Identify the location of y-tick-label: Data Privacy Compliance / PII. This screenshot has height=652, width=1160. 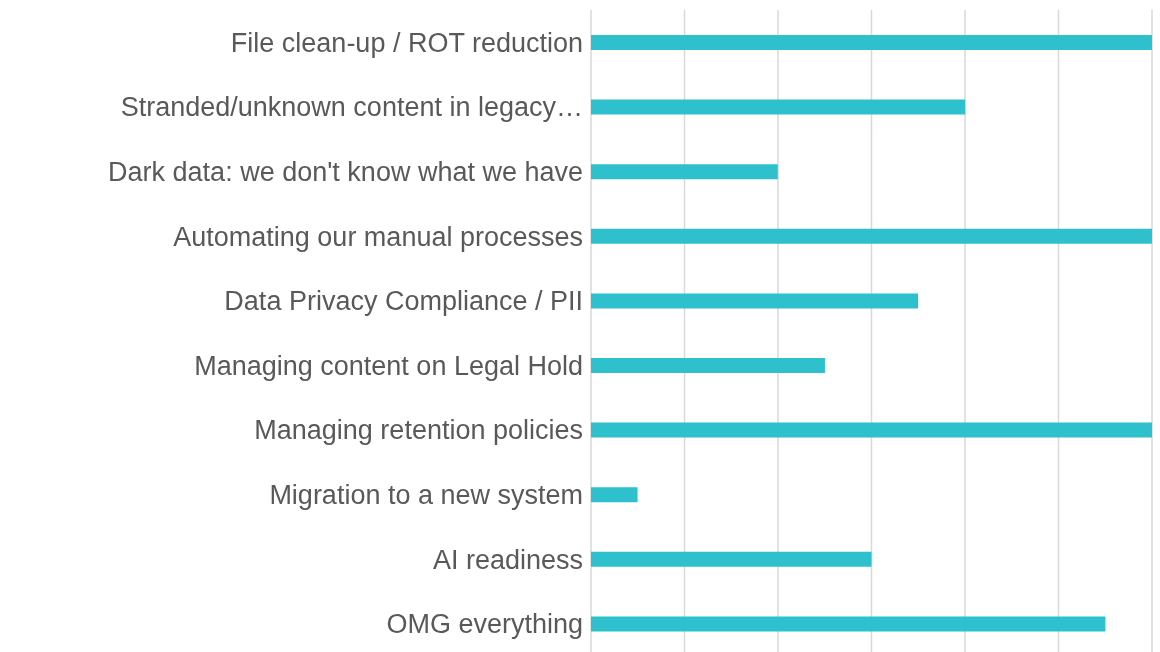
(403, 301).